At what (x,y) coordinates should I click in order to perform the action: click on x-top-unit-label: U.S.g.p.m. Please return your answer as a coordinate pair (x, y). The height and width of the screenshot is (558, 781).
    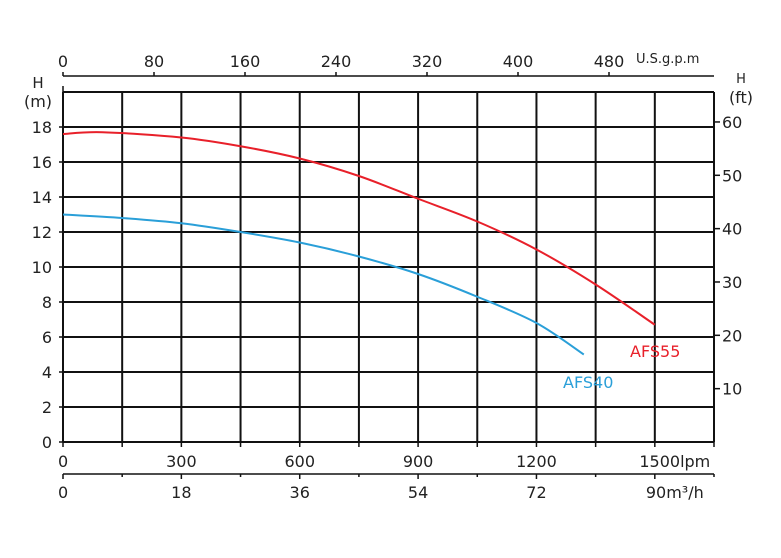
    Looking at the image, I should click on (667, 59).